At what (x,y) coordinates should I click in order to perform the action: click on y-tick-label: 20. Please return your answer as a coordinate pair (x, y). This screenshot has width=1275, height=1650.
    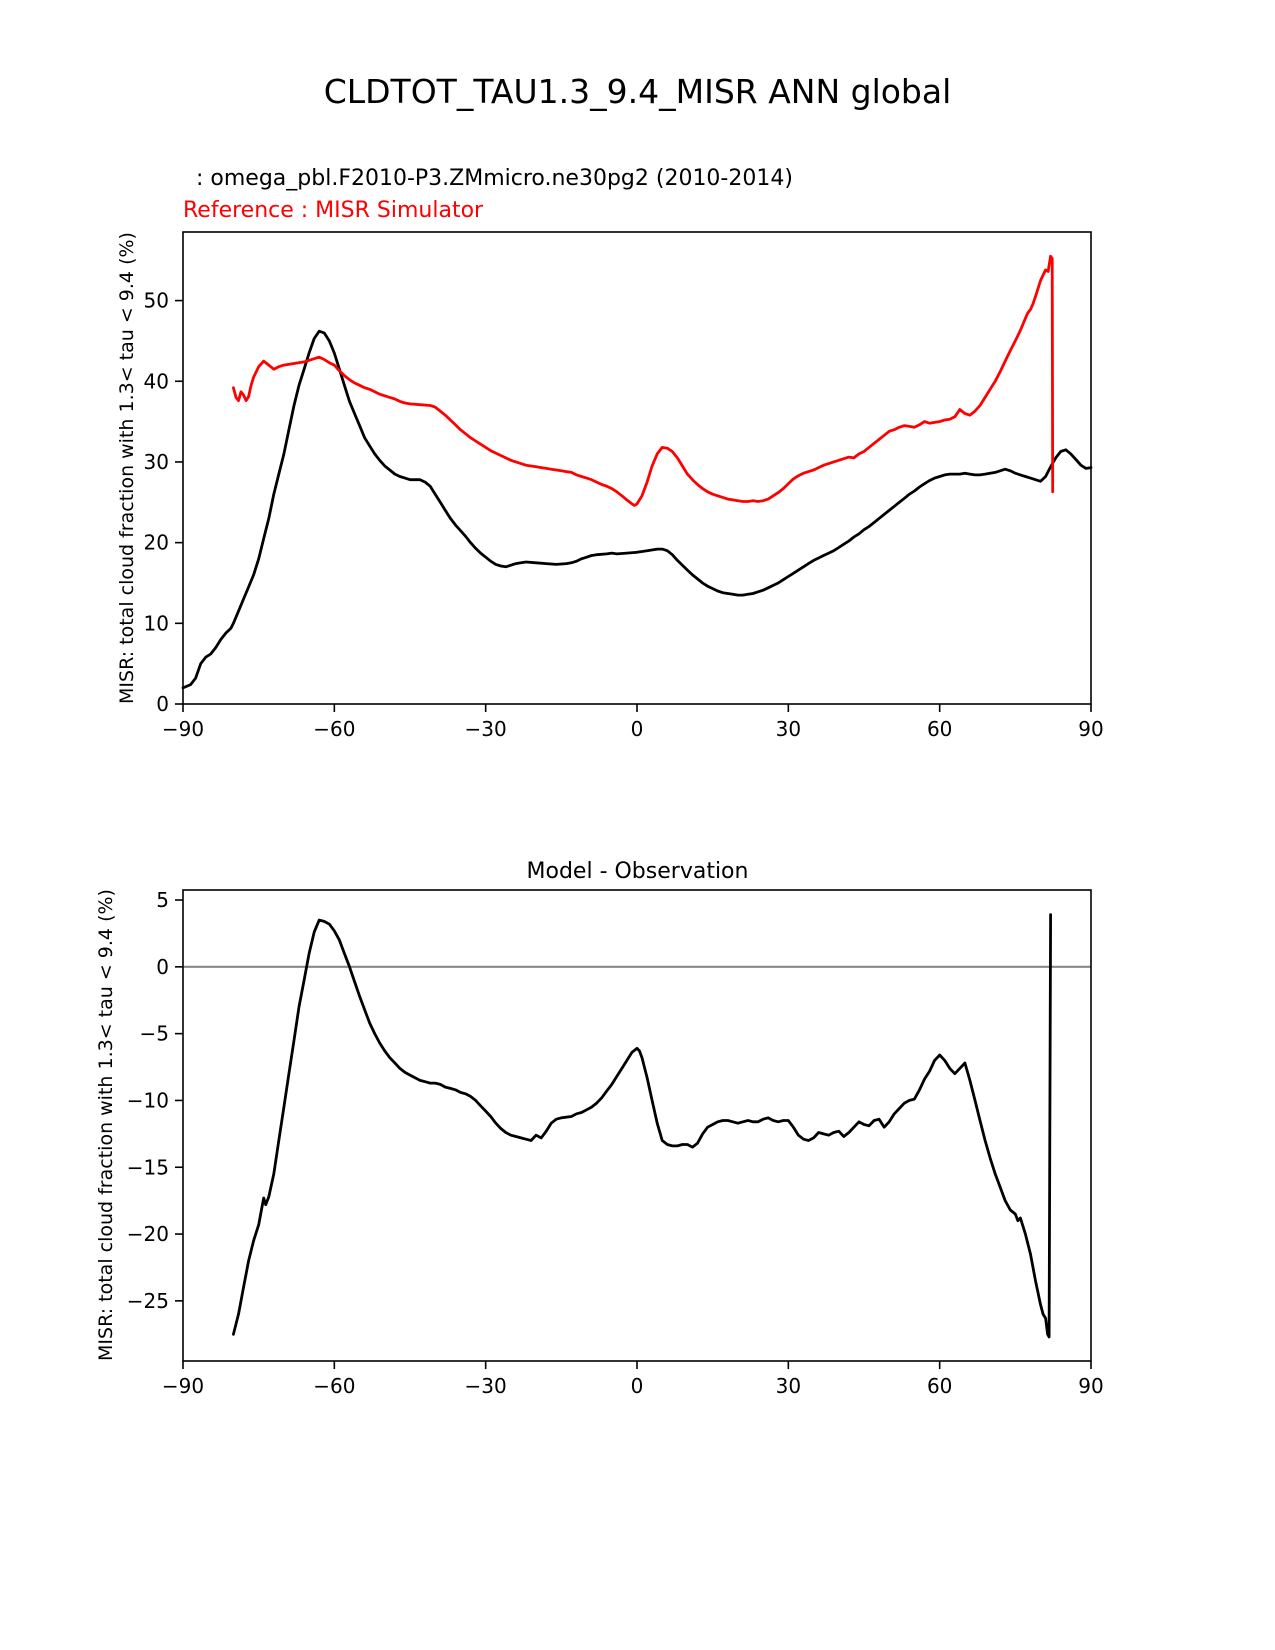
    Looking at the image, I should click on (156, 543).